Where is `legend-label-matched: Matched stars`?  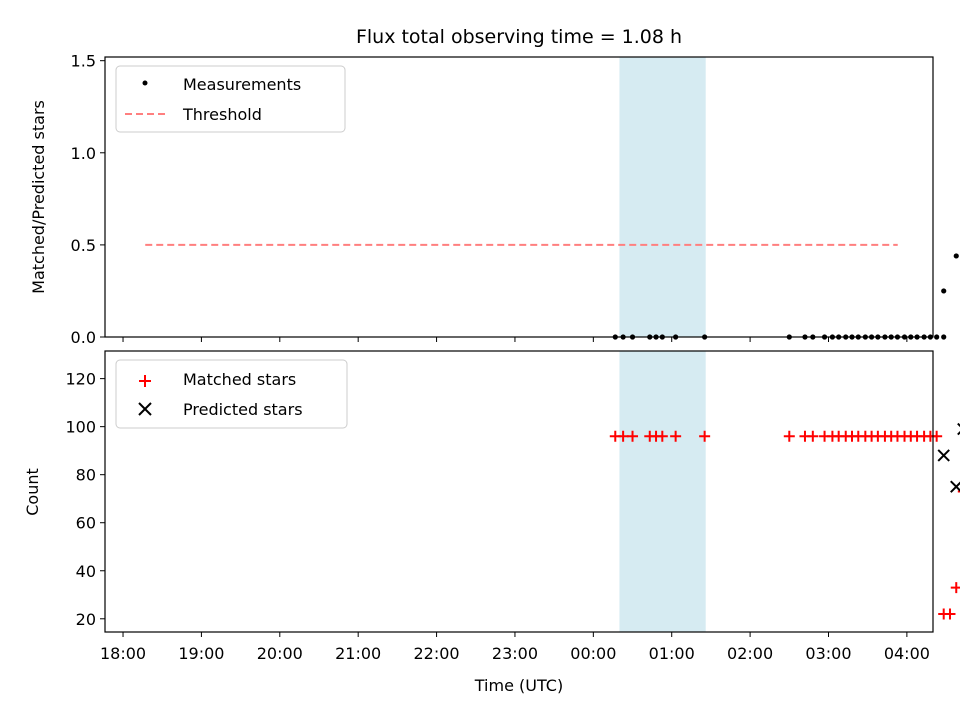
legend-label-matched: Matched stars is located at coordinates (239, 379).